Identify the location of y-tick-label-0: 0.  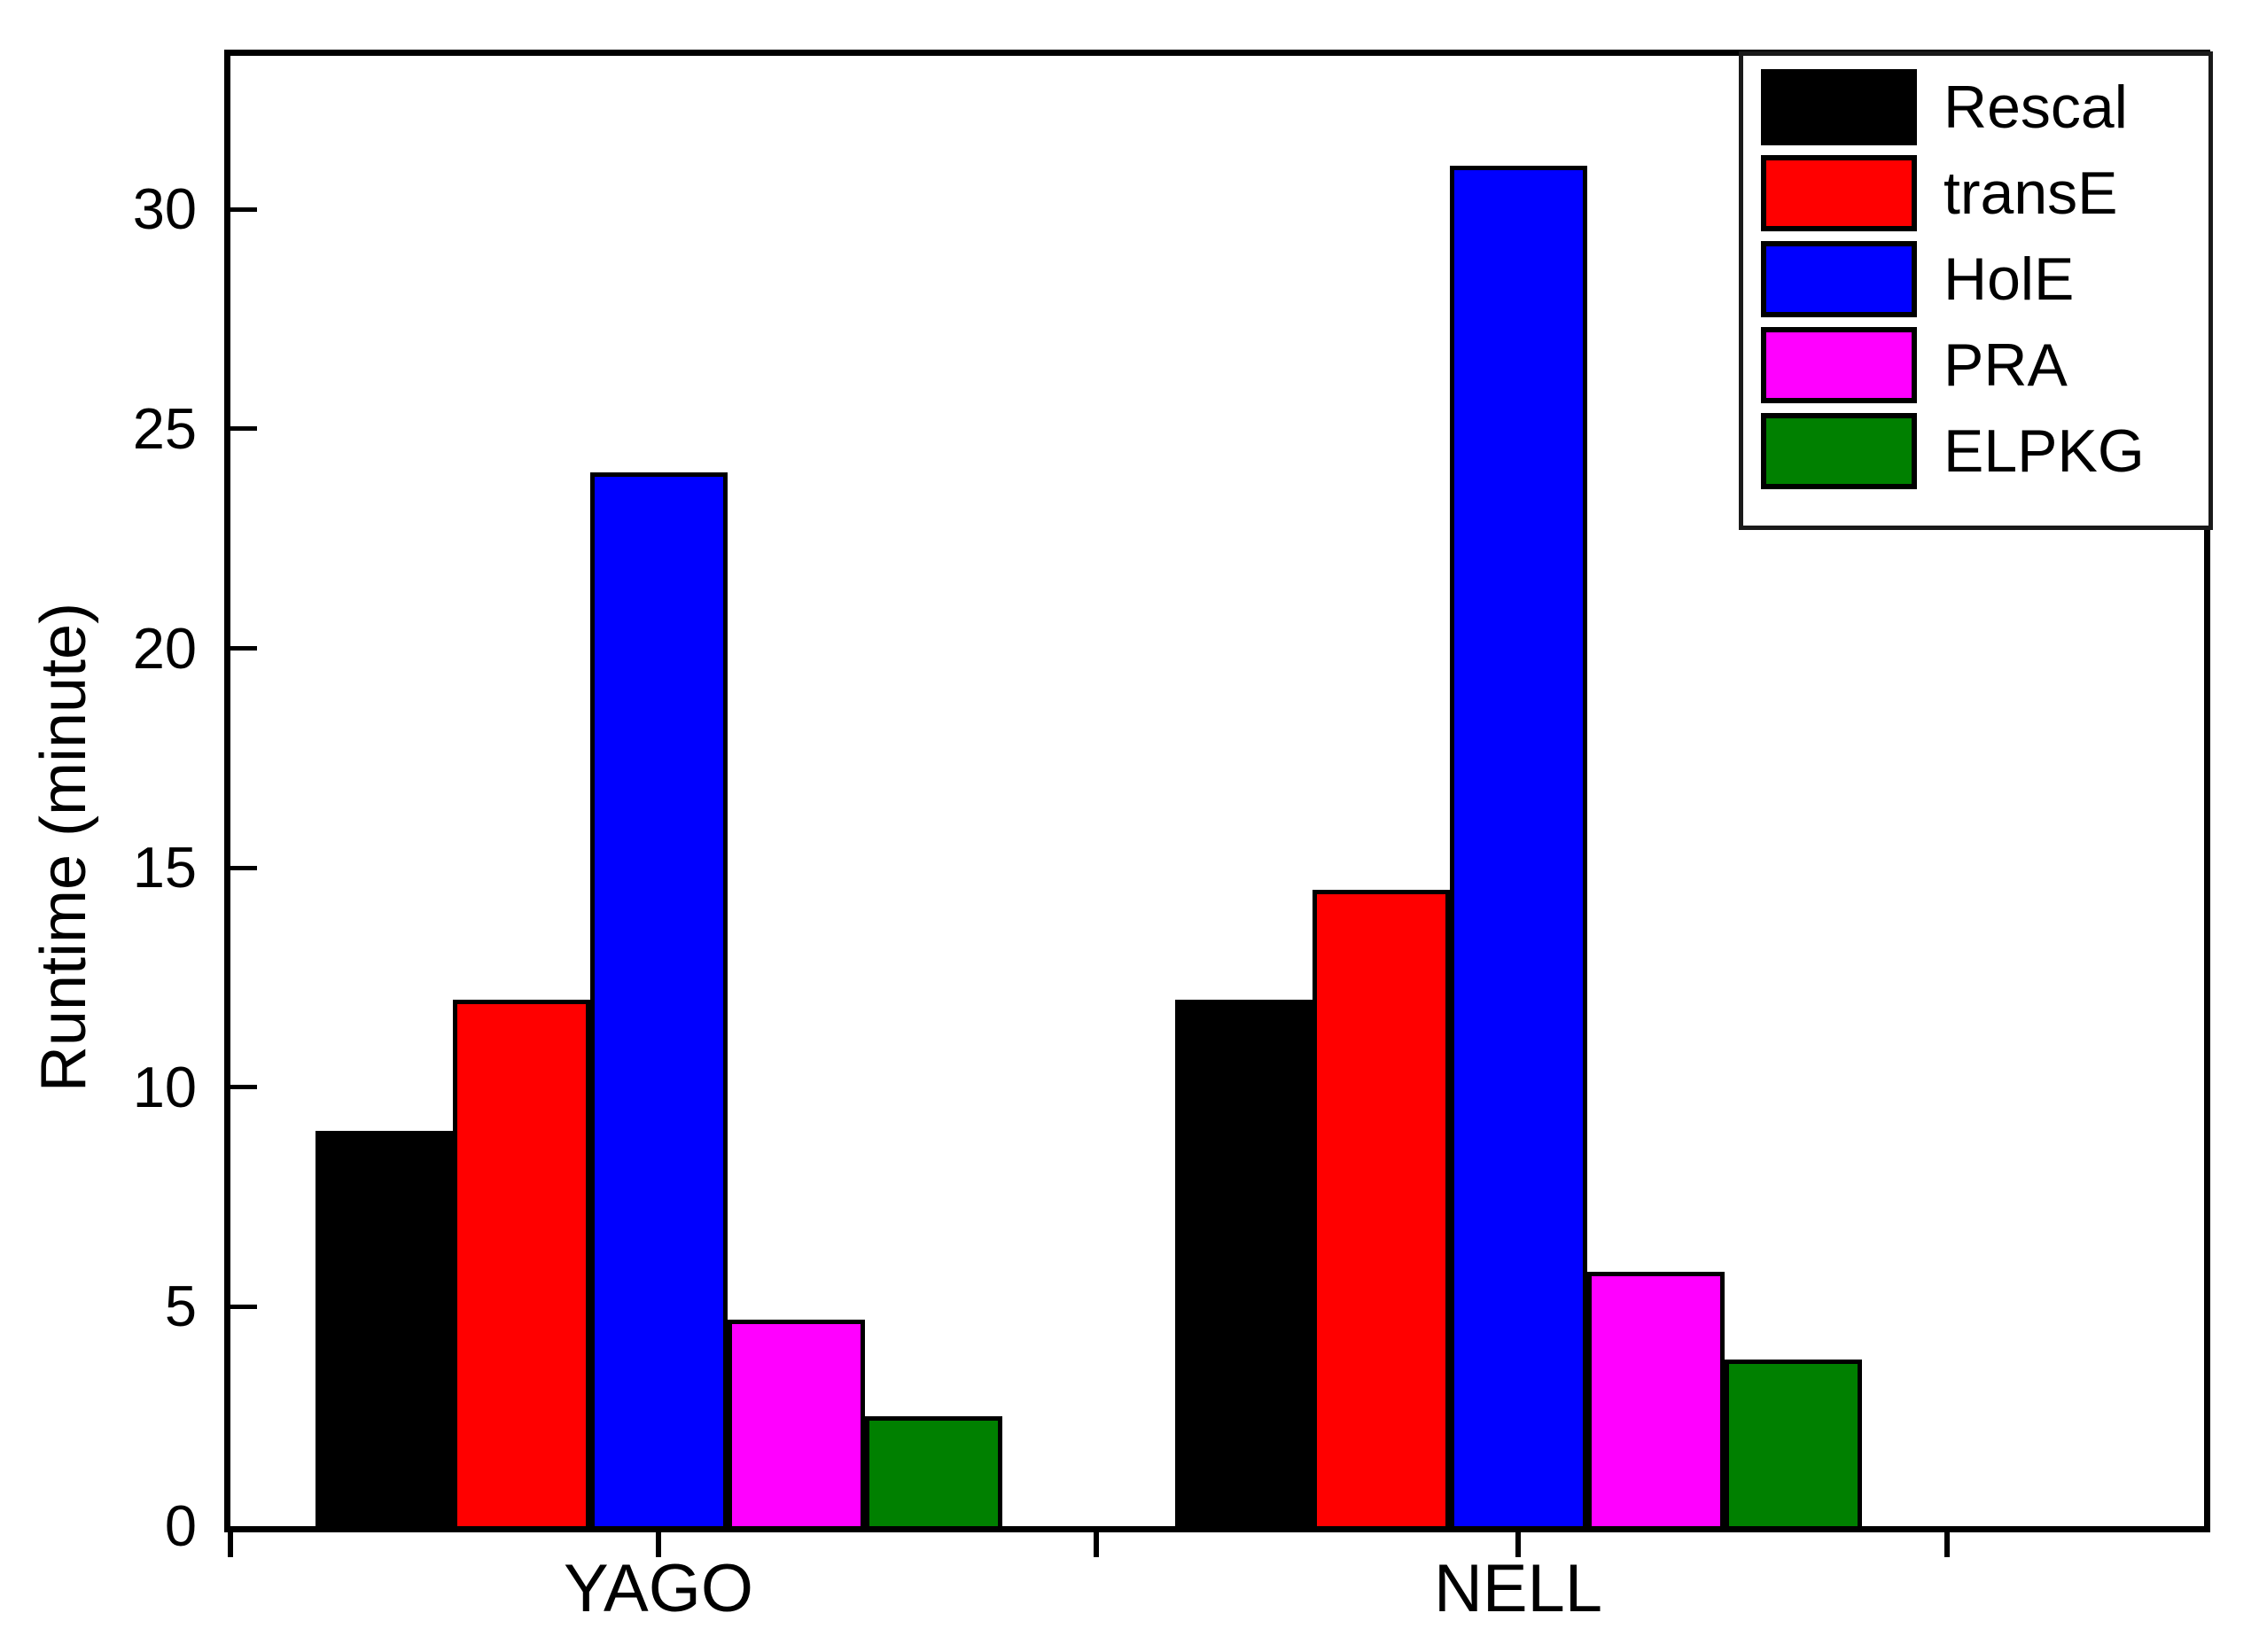
(180, 1525).